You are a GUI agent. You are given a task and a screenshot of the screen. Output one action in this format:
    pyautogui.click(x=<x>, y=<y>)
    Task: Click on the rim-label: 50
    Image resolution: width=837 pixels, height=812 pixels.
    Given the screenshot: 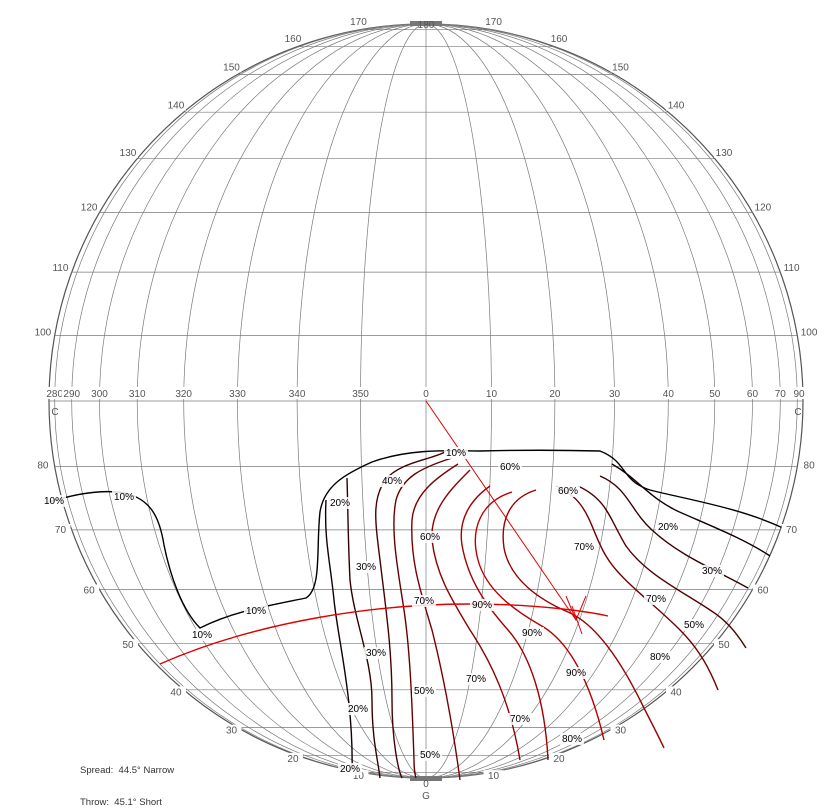 What is the action you would take?
    pyautogui.click(x=724, y=645)
    